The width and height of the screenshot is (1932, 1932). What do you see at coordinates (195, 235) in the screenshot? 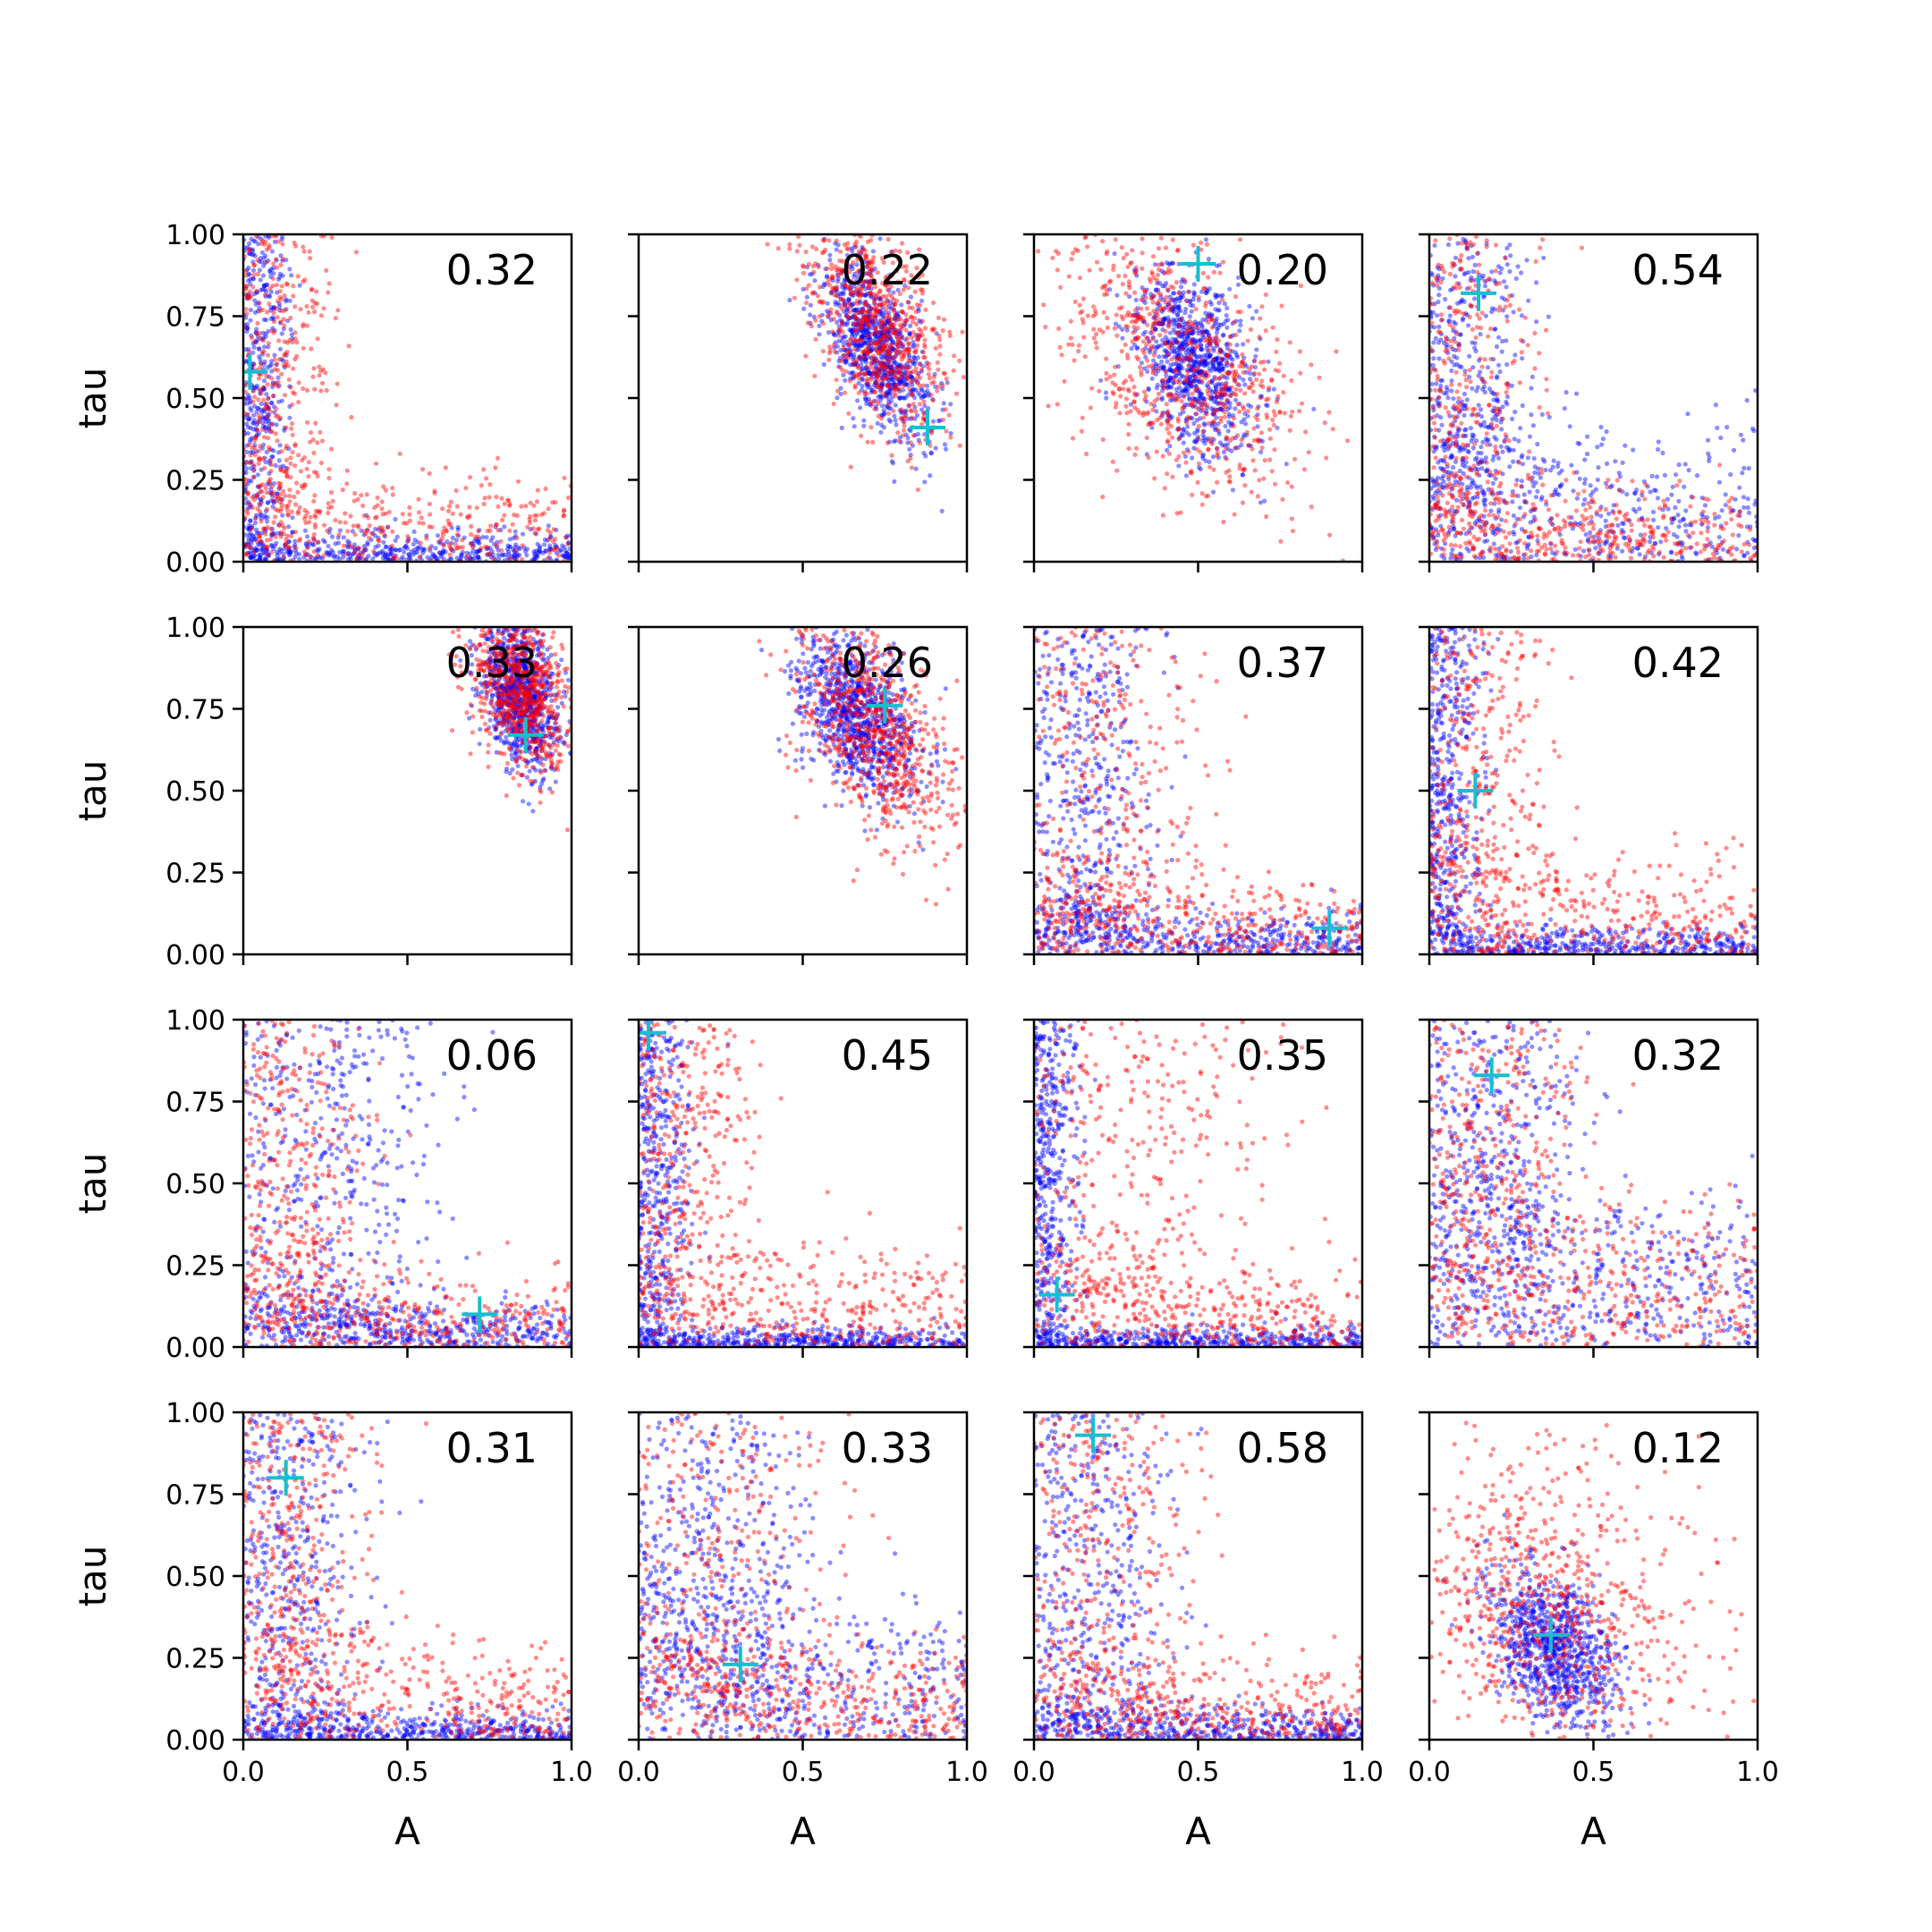
I see `y-tick-label: 1.00` at bounding box center [195, 235].